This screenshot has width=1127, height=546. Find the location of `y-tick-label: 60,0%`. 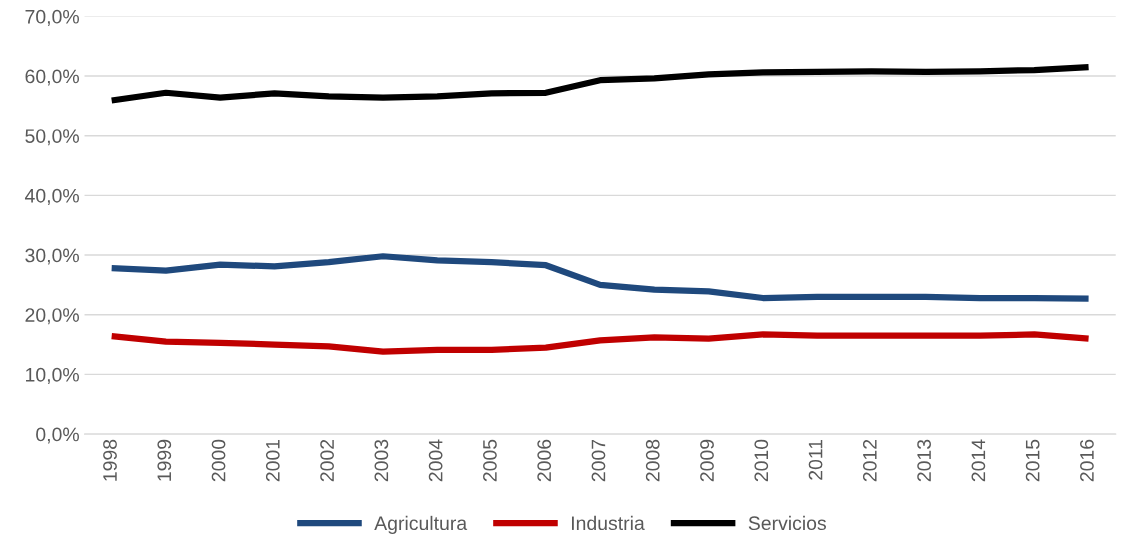

y-tick-label: 60,0% is located at coordinates (52, 77).